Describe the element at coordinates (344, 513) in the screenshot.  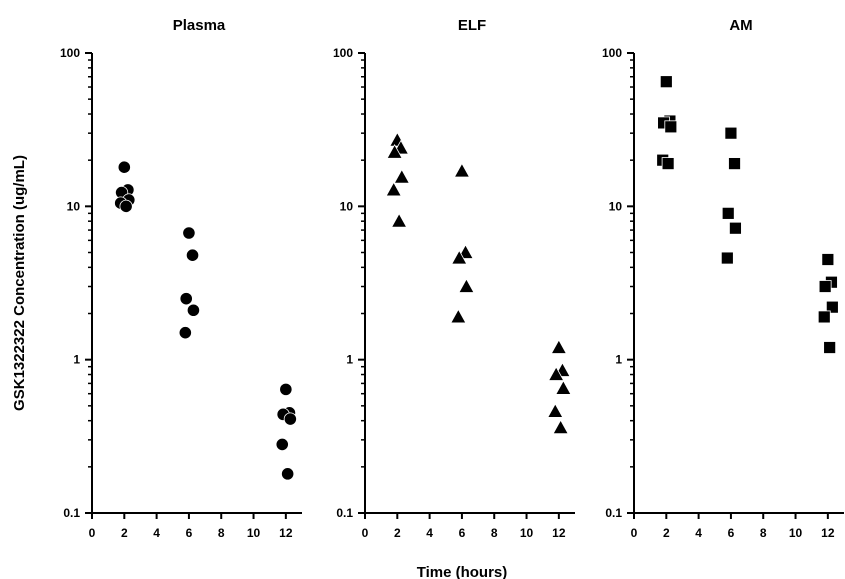
I see `elf-y-tick-label: 0.1` at that location.